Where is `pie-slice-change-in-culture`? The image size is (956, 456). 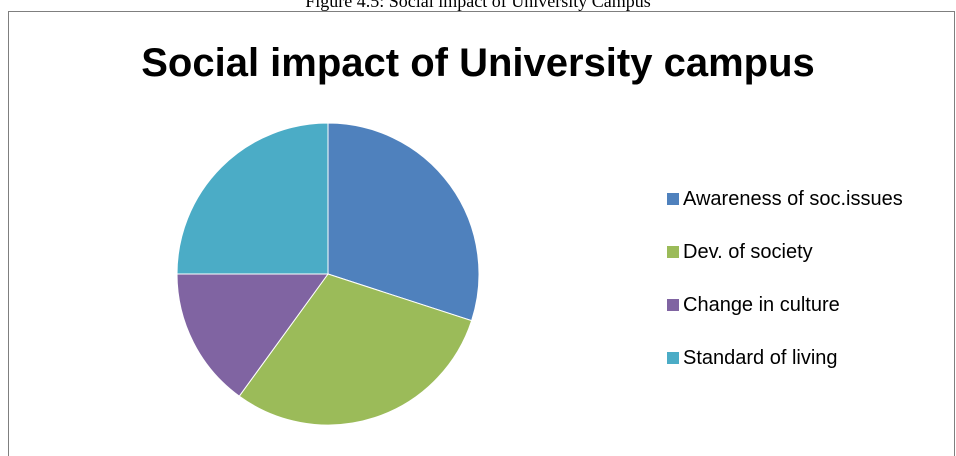 pie-slice-change-in-culture is located at coordinates (252, 335).